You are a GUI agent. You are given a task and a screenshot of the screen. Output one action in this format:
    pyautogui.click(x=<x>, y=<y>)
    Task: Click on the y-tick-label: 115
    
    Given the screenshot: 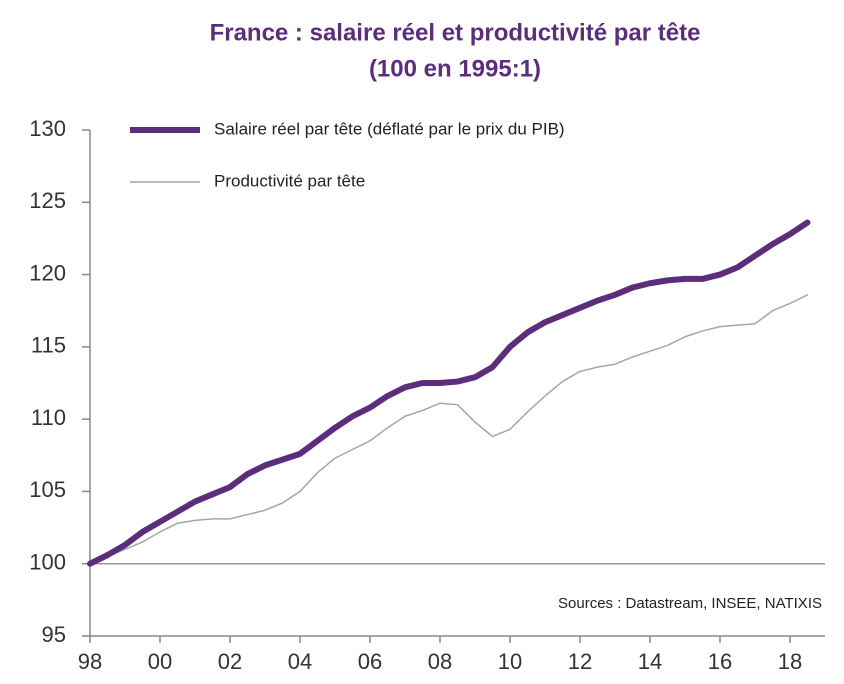 What is the action you would take?
    pyautogui.click(x=48, y=345)
    